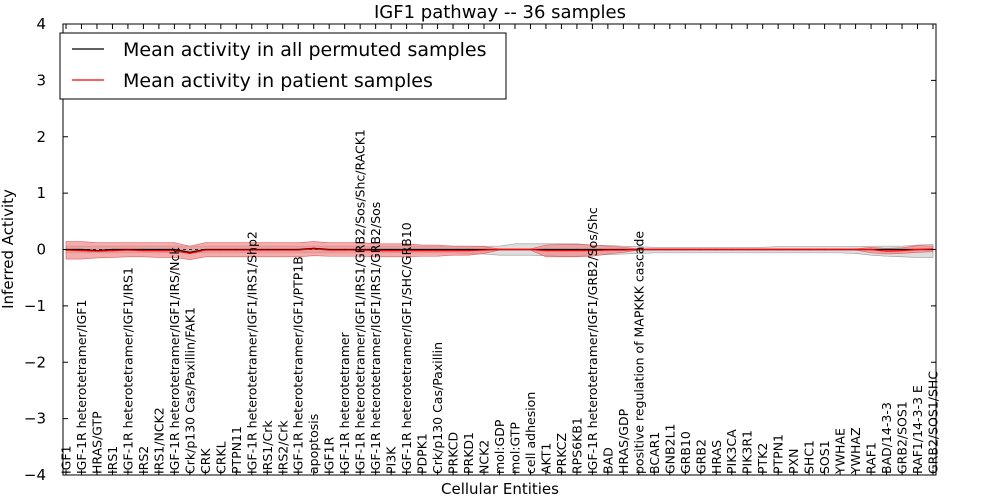 The image size is (1000, 500). I want to click on y-tick-label: −3, so click(35, 419).